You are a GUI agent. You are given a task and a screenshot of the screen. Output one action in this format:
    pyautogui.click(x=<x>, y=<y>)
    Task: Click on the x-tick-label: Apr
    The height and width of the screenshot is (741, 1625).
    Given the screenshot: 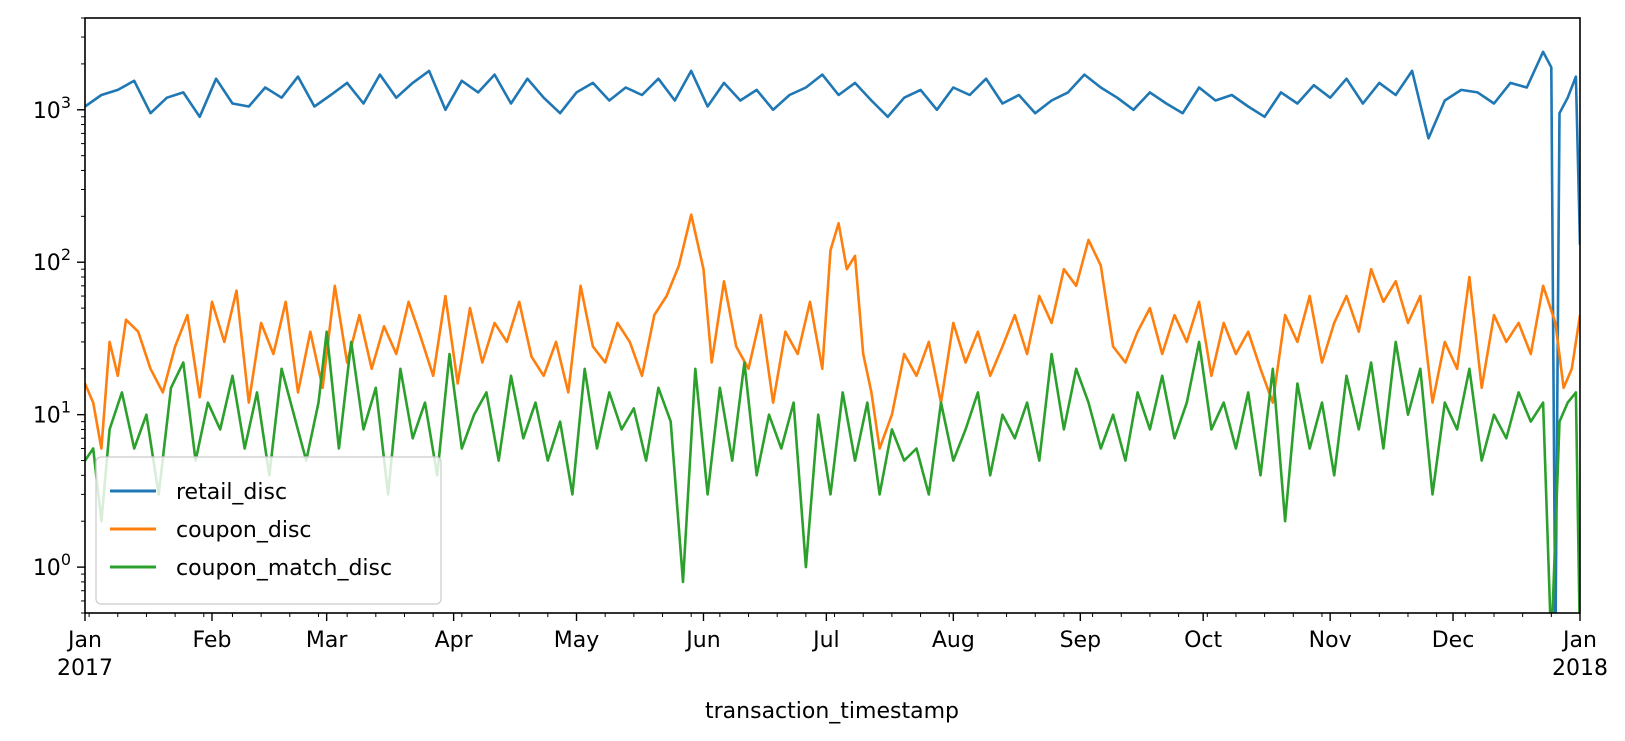 What is the action you would take?
    pyautogui.click(x=454, y=640)
    